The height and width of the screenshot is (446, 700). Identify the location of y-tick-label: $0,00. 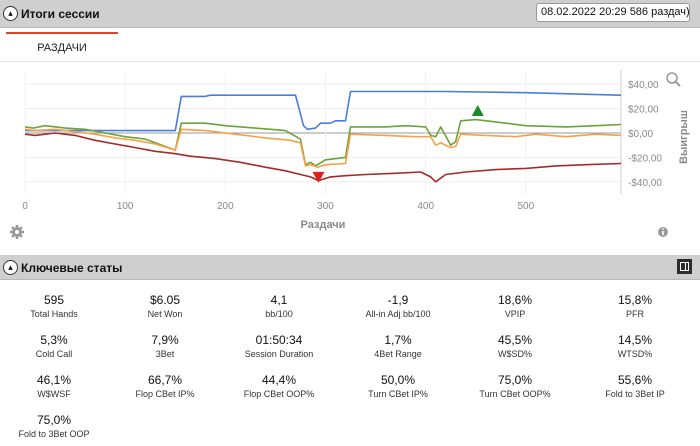
(640, 134).